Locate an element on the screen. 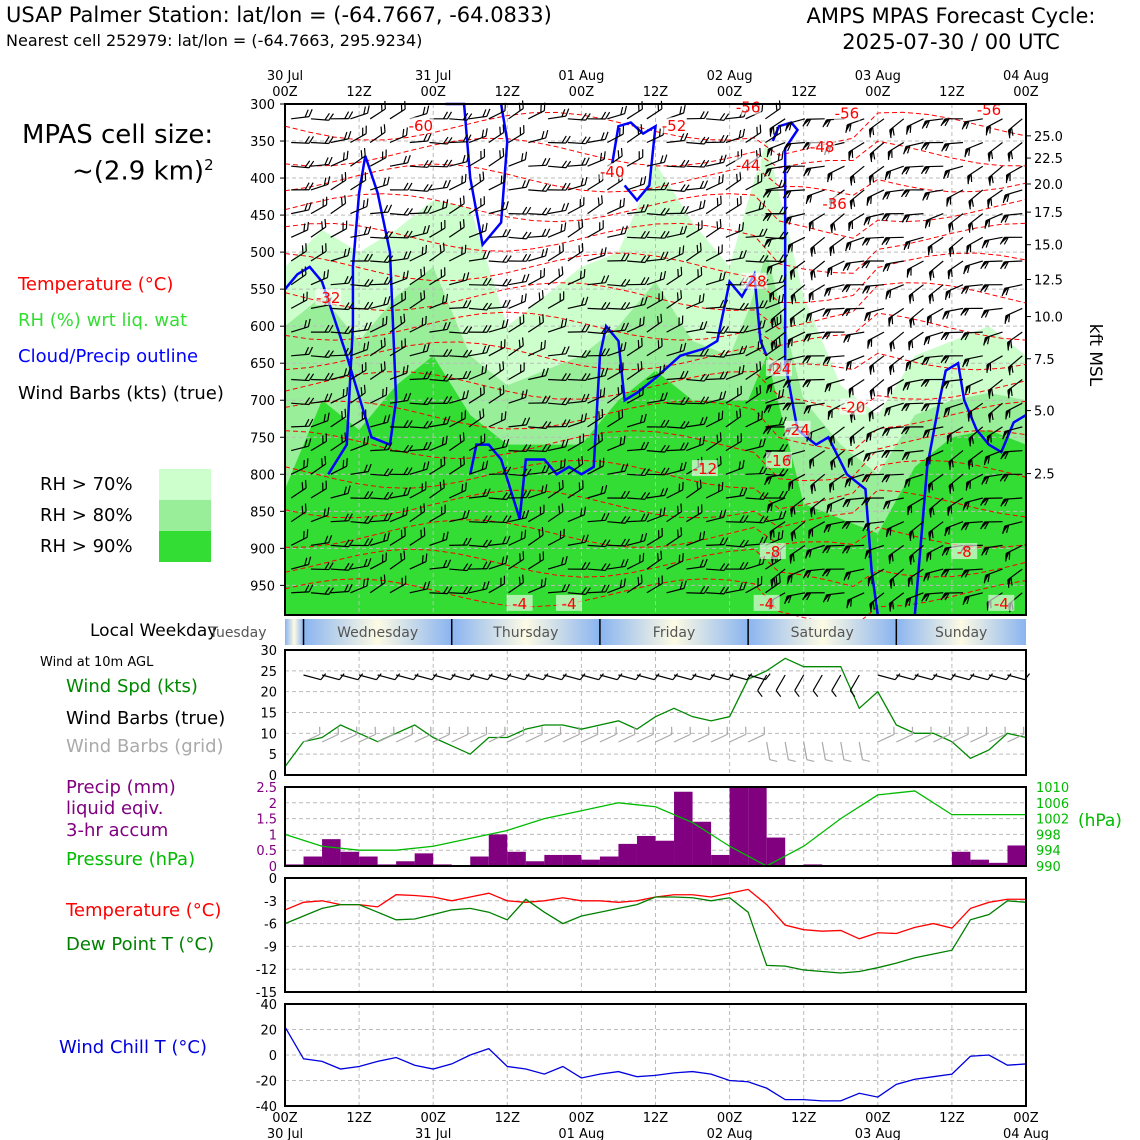  height-tick-label: 17.5 is located at coordinates (1048, 213).